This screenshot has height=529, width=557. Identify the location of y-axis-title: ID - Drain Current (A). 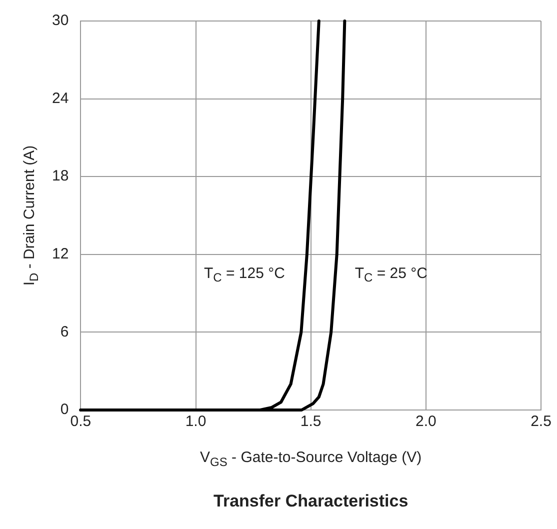
(31, 215).